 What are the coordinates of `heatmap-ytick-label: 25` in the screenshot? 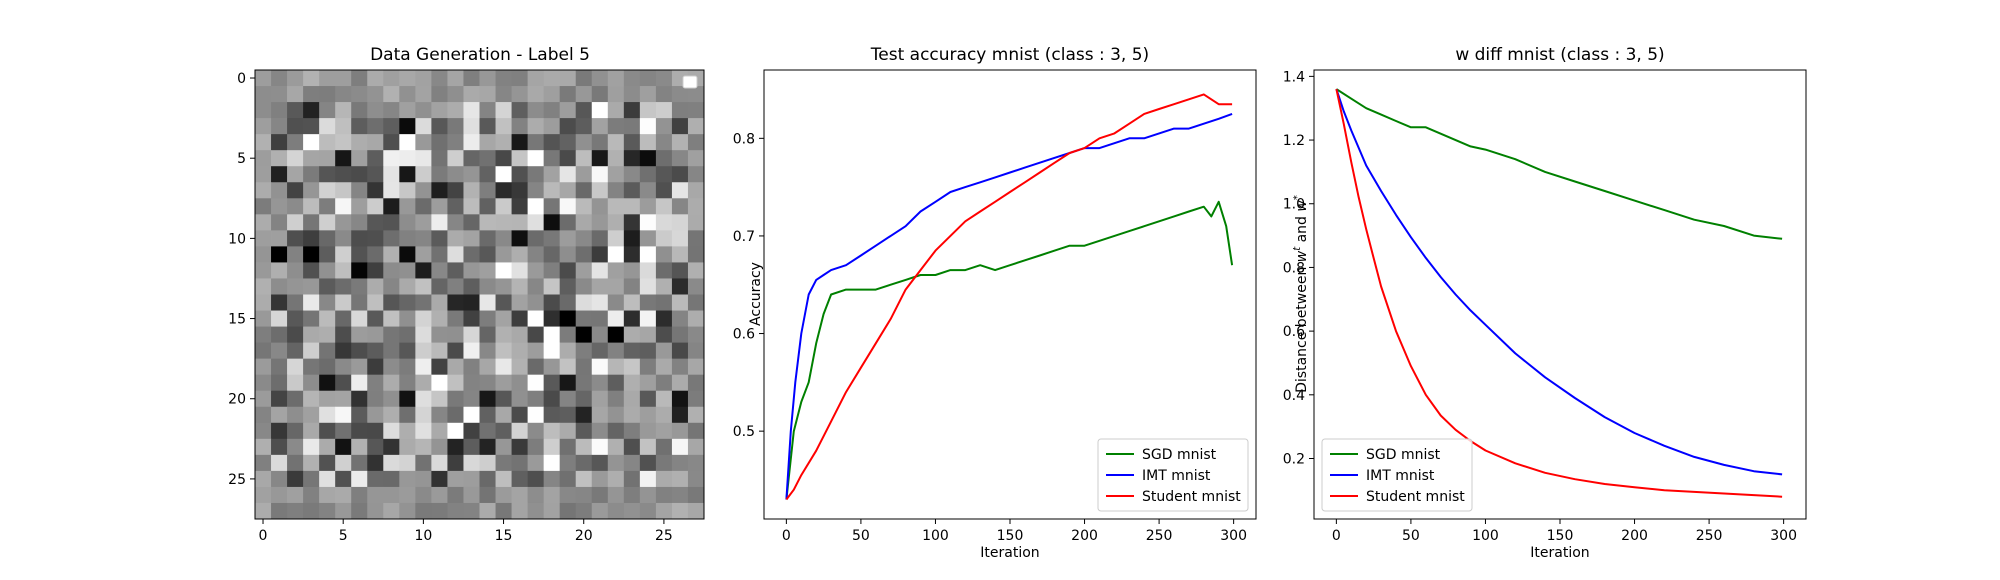 It's located at (237, 480).